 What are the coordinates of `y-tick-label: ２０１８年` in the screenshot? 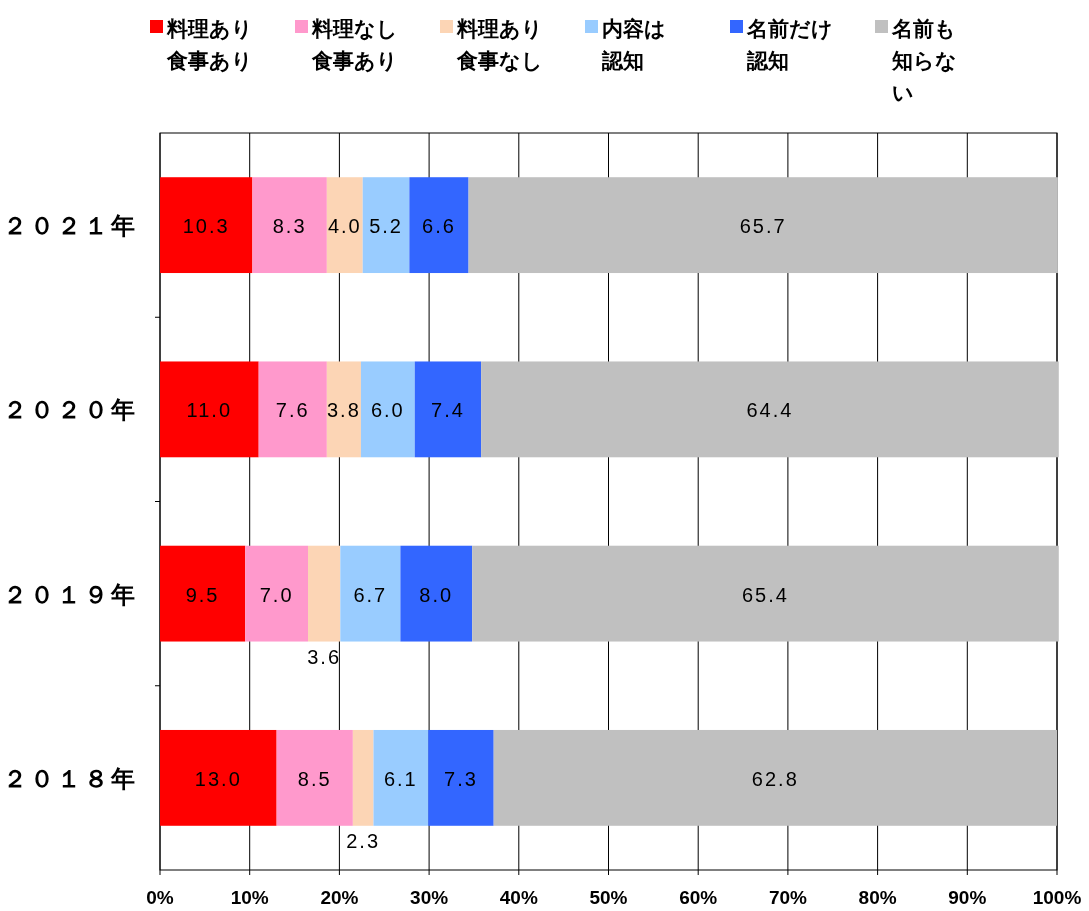 It's located at (70, 778).